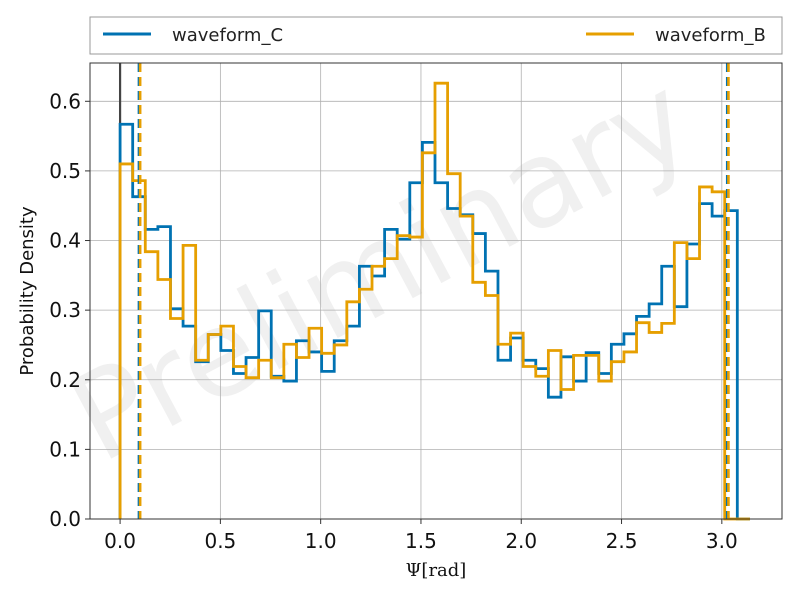 Image resolution: width=800 pixels, height=600 pixels. I want to click on legend-label-waveform-b: waveform_B, so click(710, 35).